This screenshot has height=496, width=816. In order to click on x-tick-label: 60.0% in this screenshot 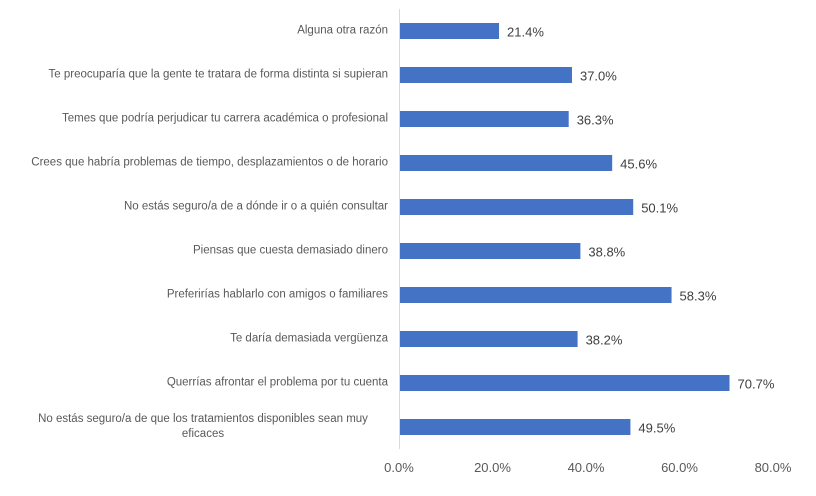, I will do `click(679, 467)`.